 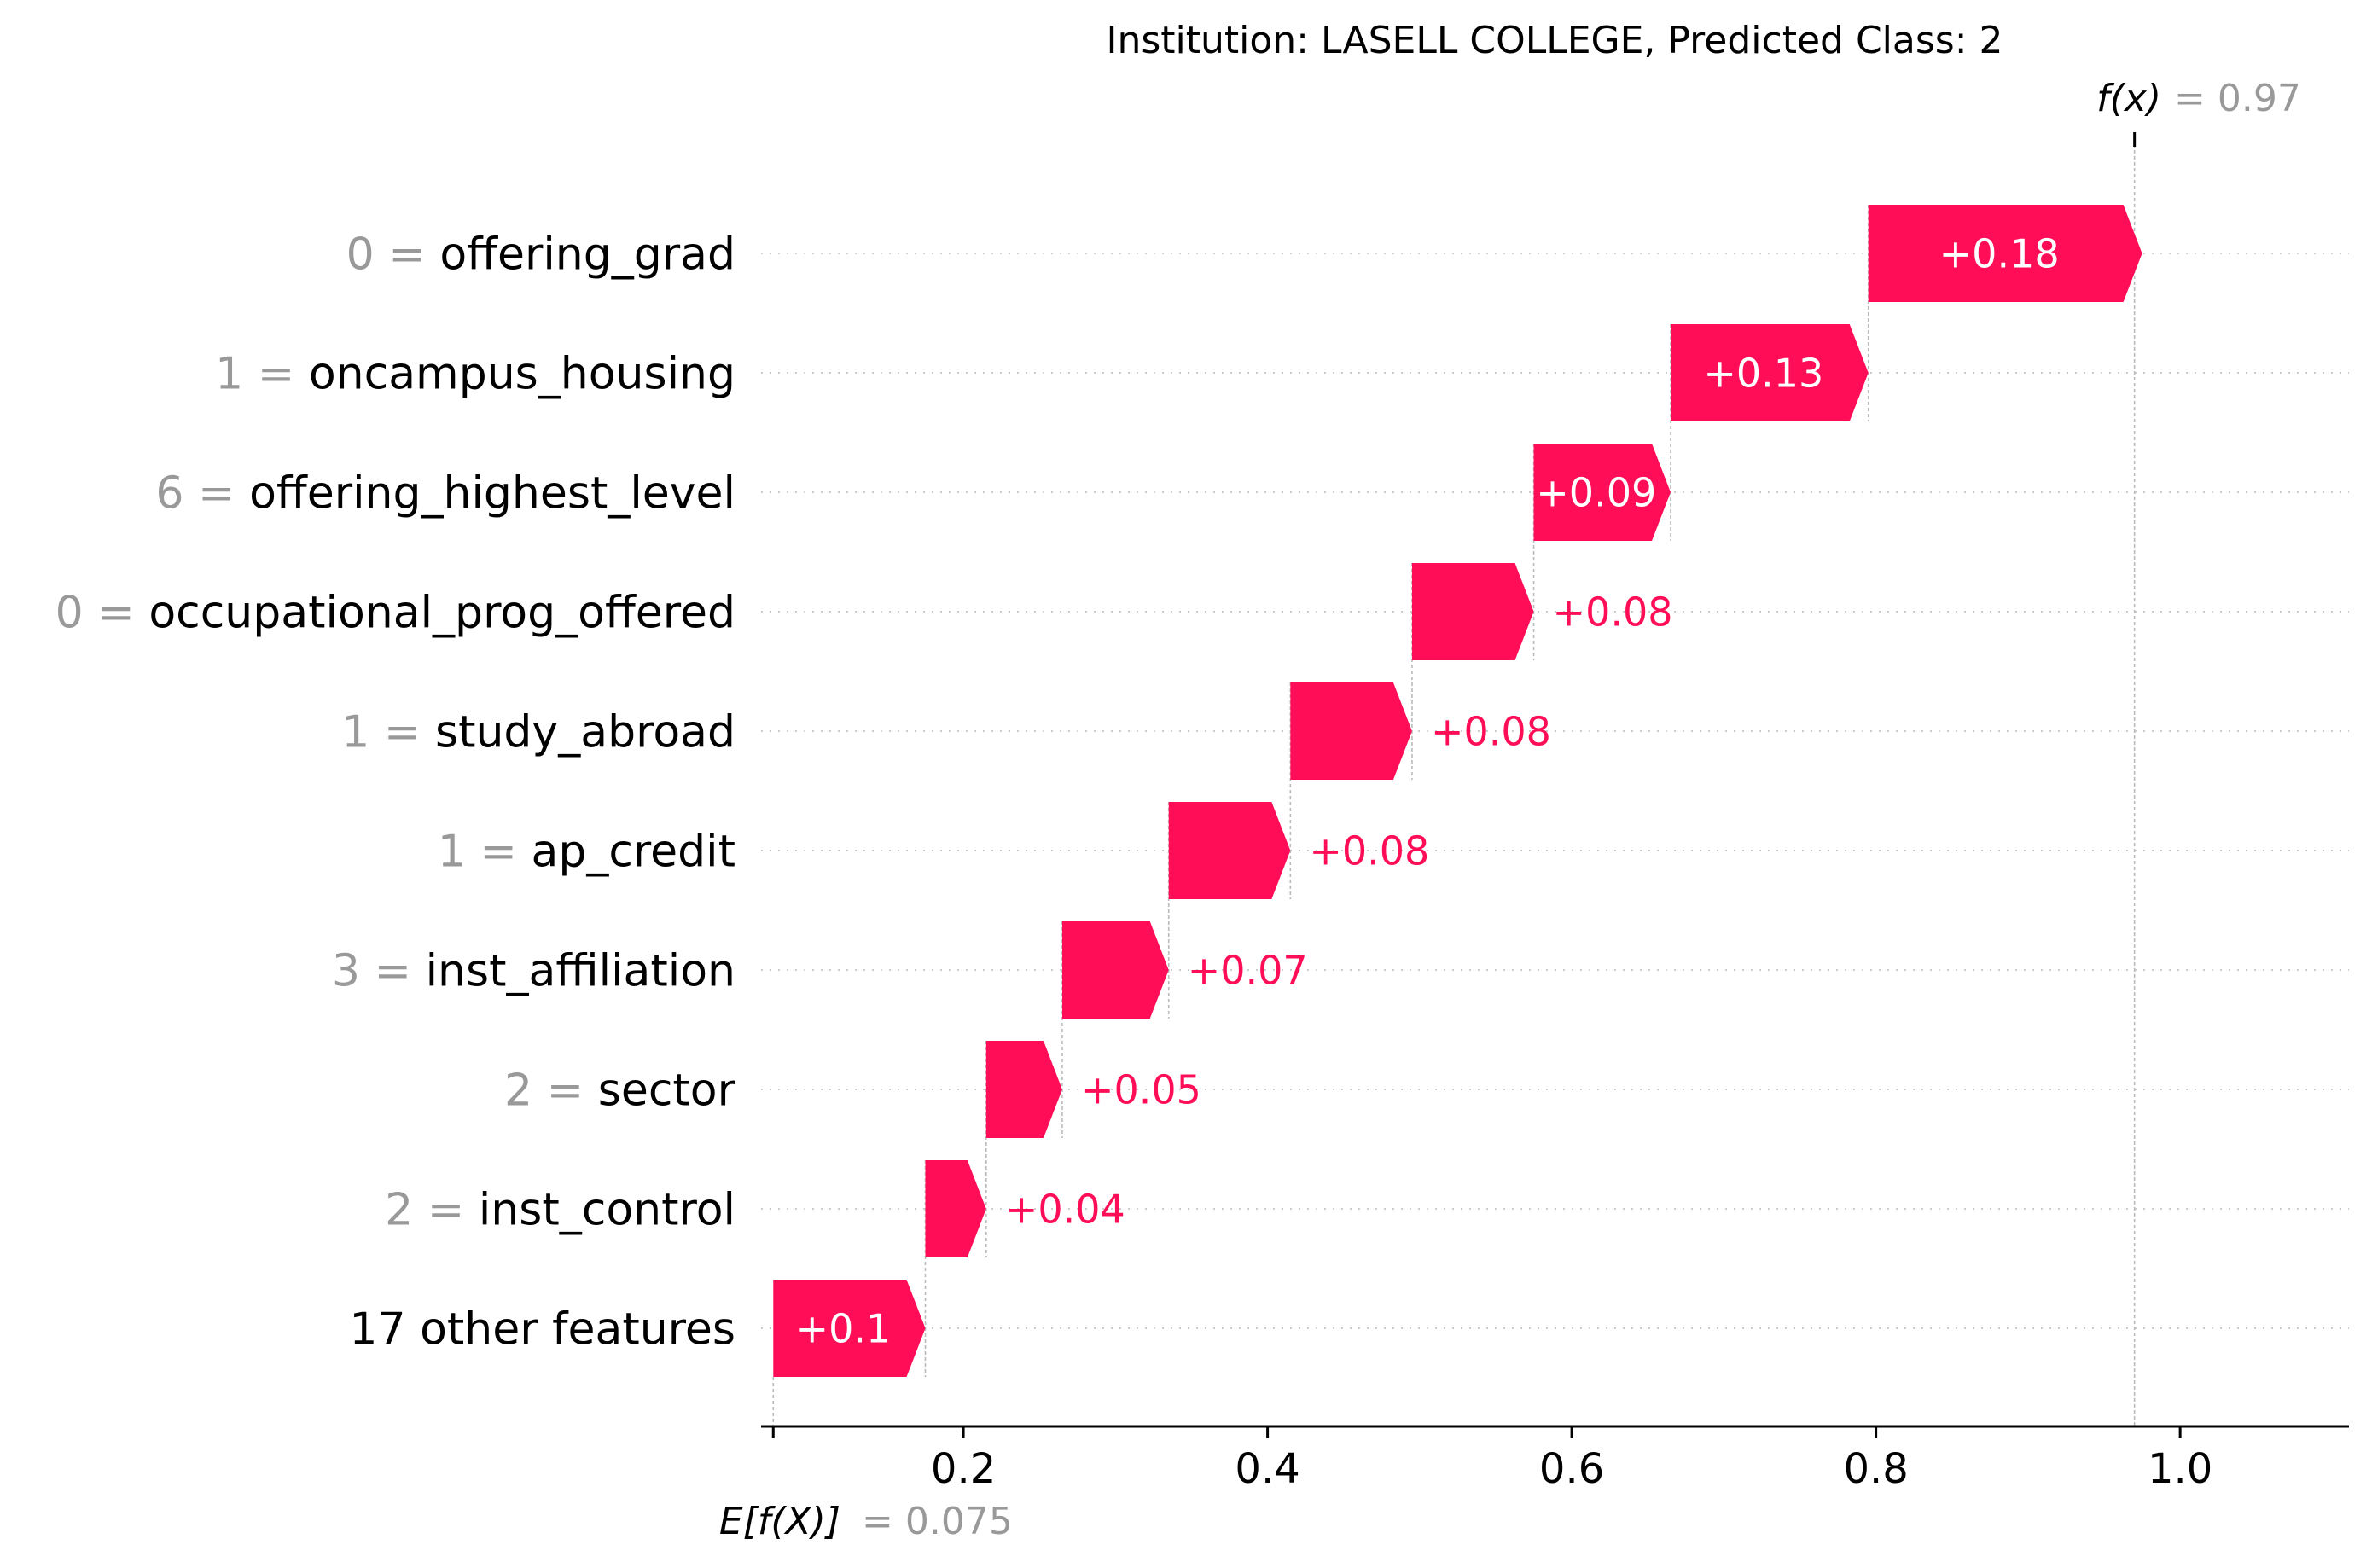 What do you see at coordinates (522, 374) in the screenshot?
I see `feature-name: oncampus_housing` at bounding box center [522, 374].